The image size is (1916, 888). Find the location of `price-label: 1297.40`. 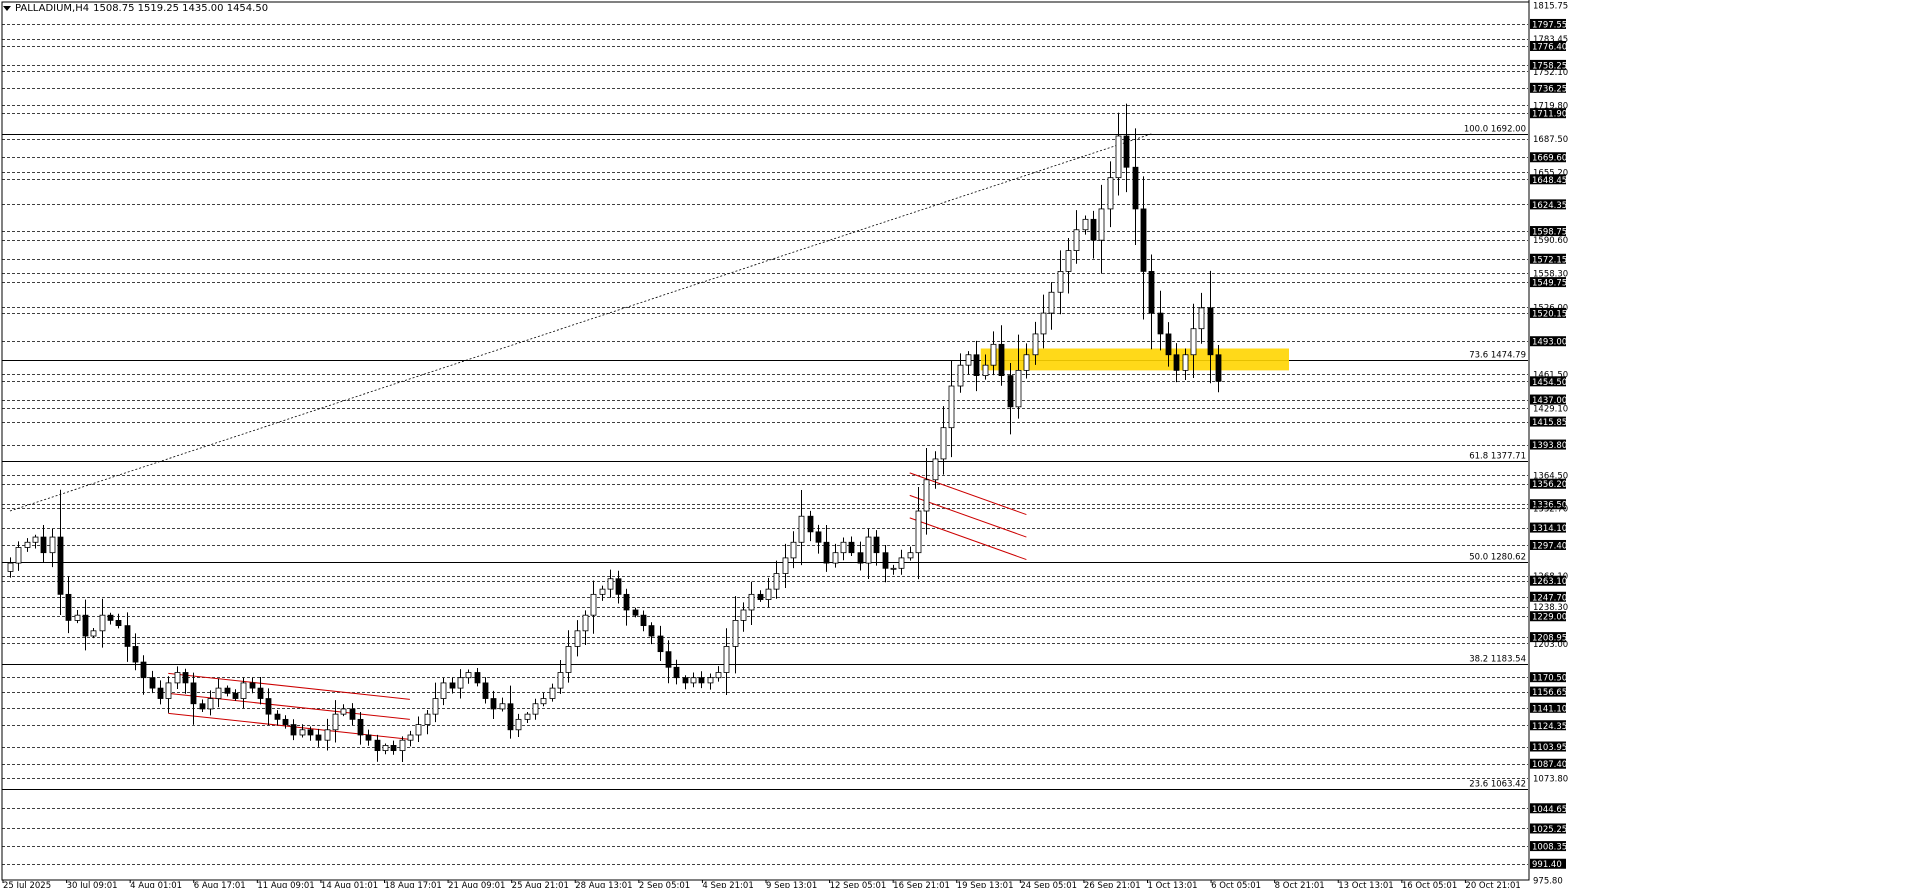

price-label: 1297.40 is located at coordinates (1549, 546).